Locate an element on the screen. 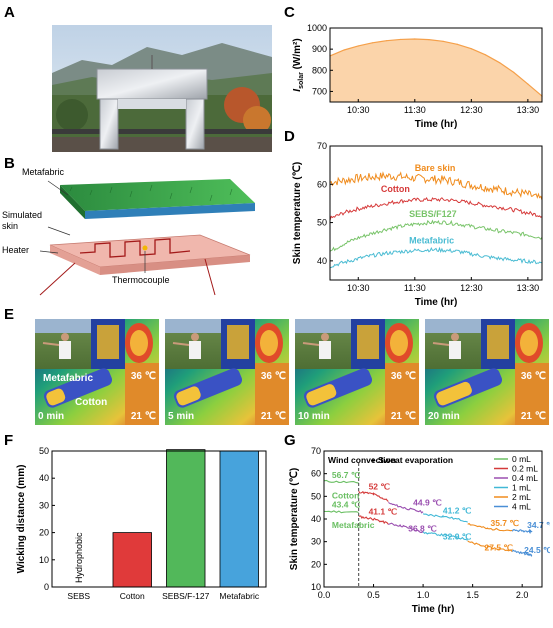 Image resolution: width=553 pixels, height=628 pixels. value-annotation: 52 ℃ is located at coordinates (380, 487).